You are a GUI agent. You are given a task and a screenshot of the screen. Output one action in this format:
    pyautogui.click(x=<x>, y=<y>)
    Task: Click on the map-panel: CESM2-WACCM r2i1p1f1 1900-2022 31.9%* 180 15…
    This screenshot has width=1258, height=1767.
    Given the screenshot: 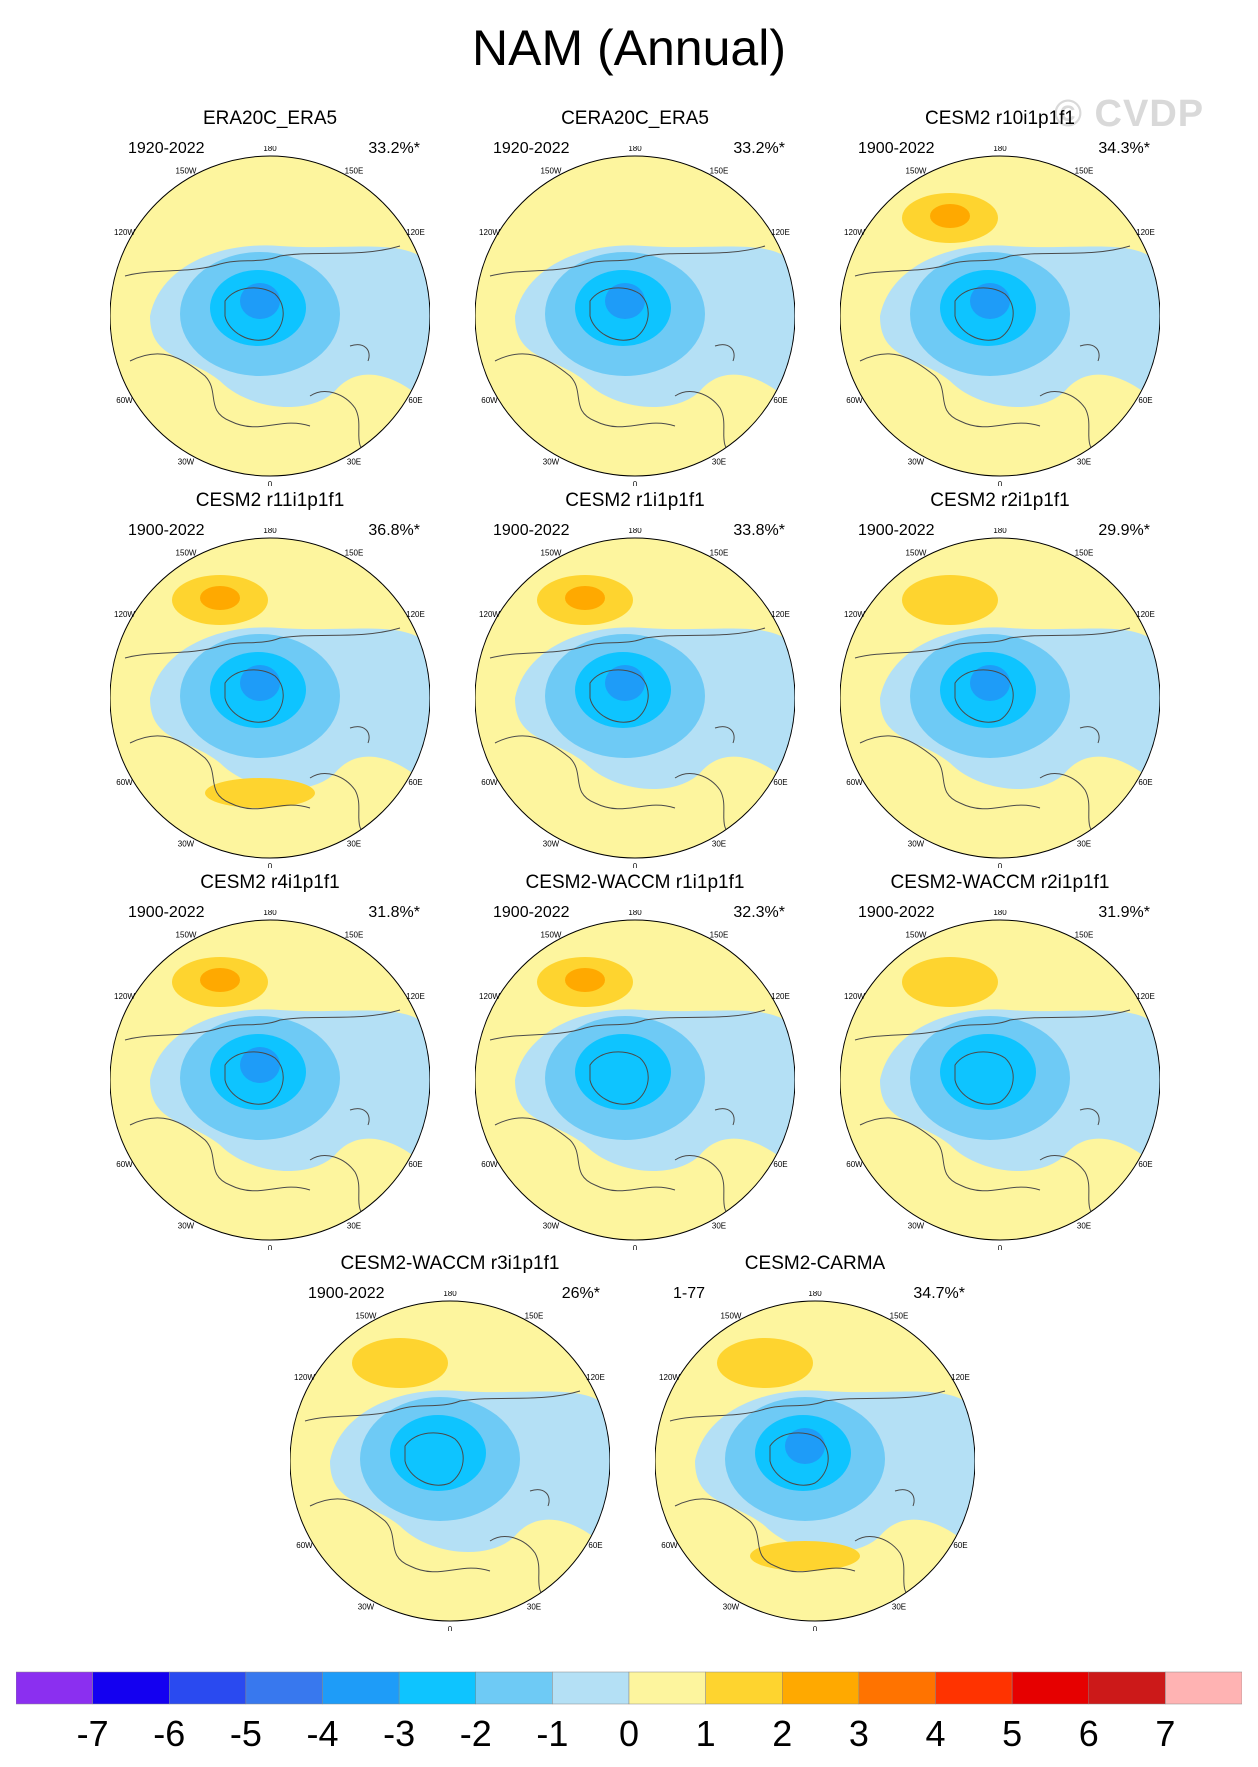 What is the action you would take?
    pyautogui.click(x=1000, y=1062)
    